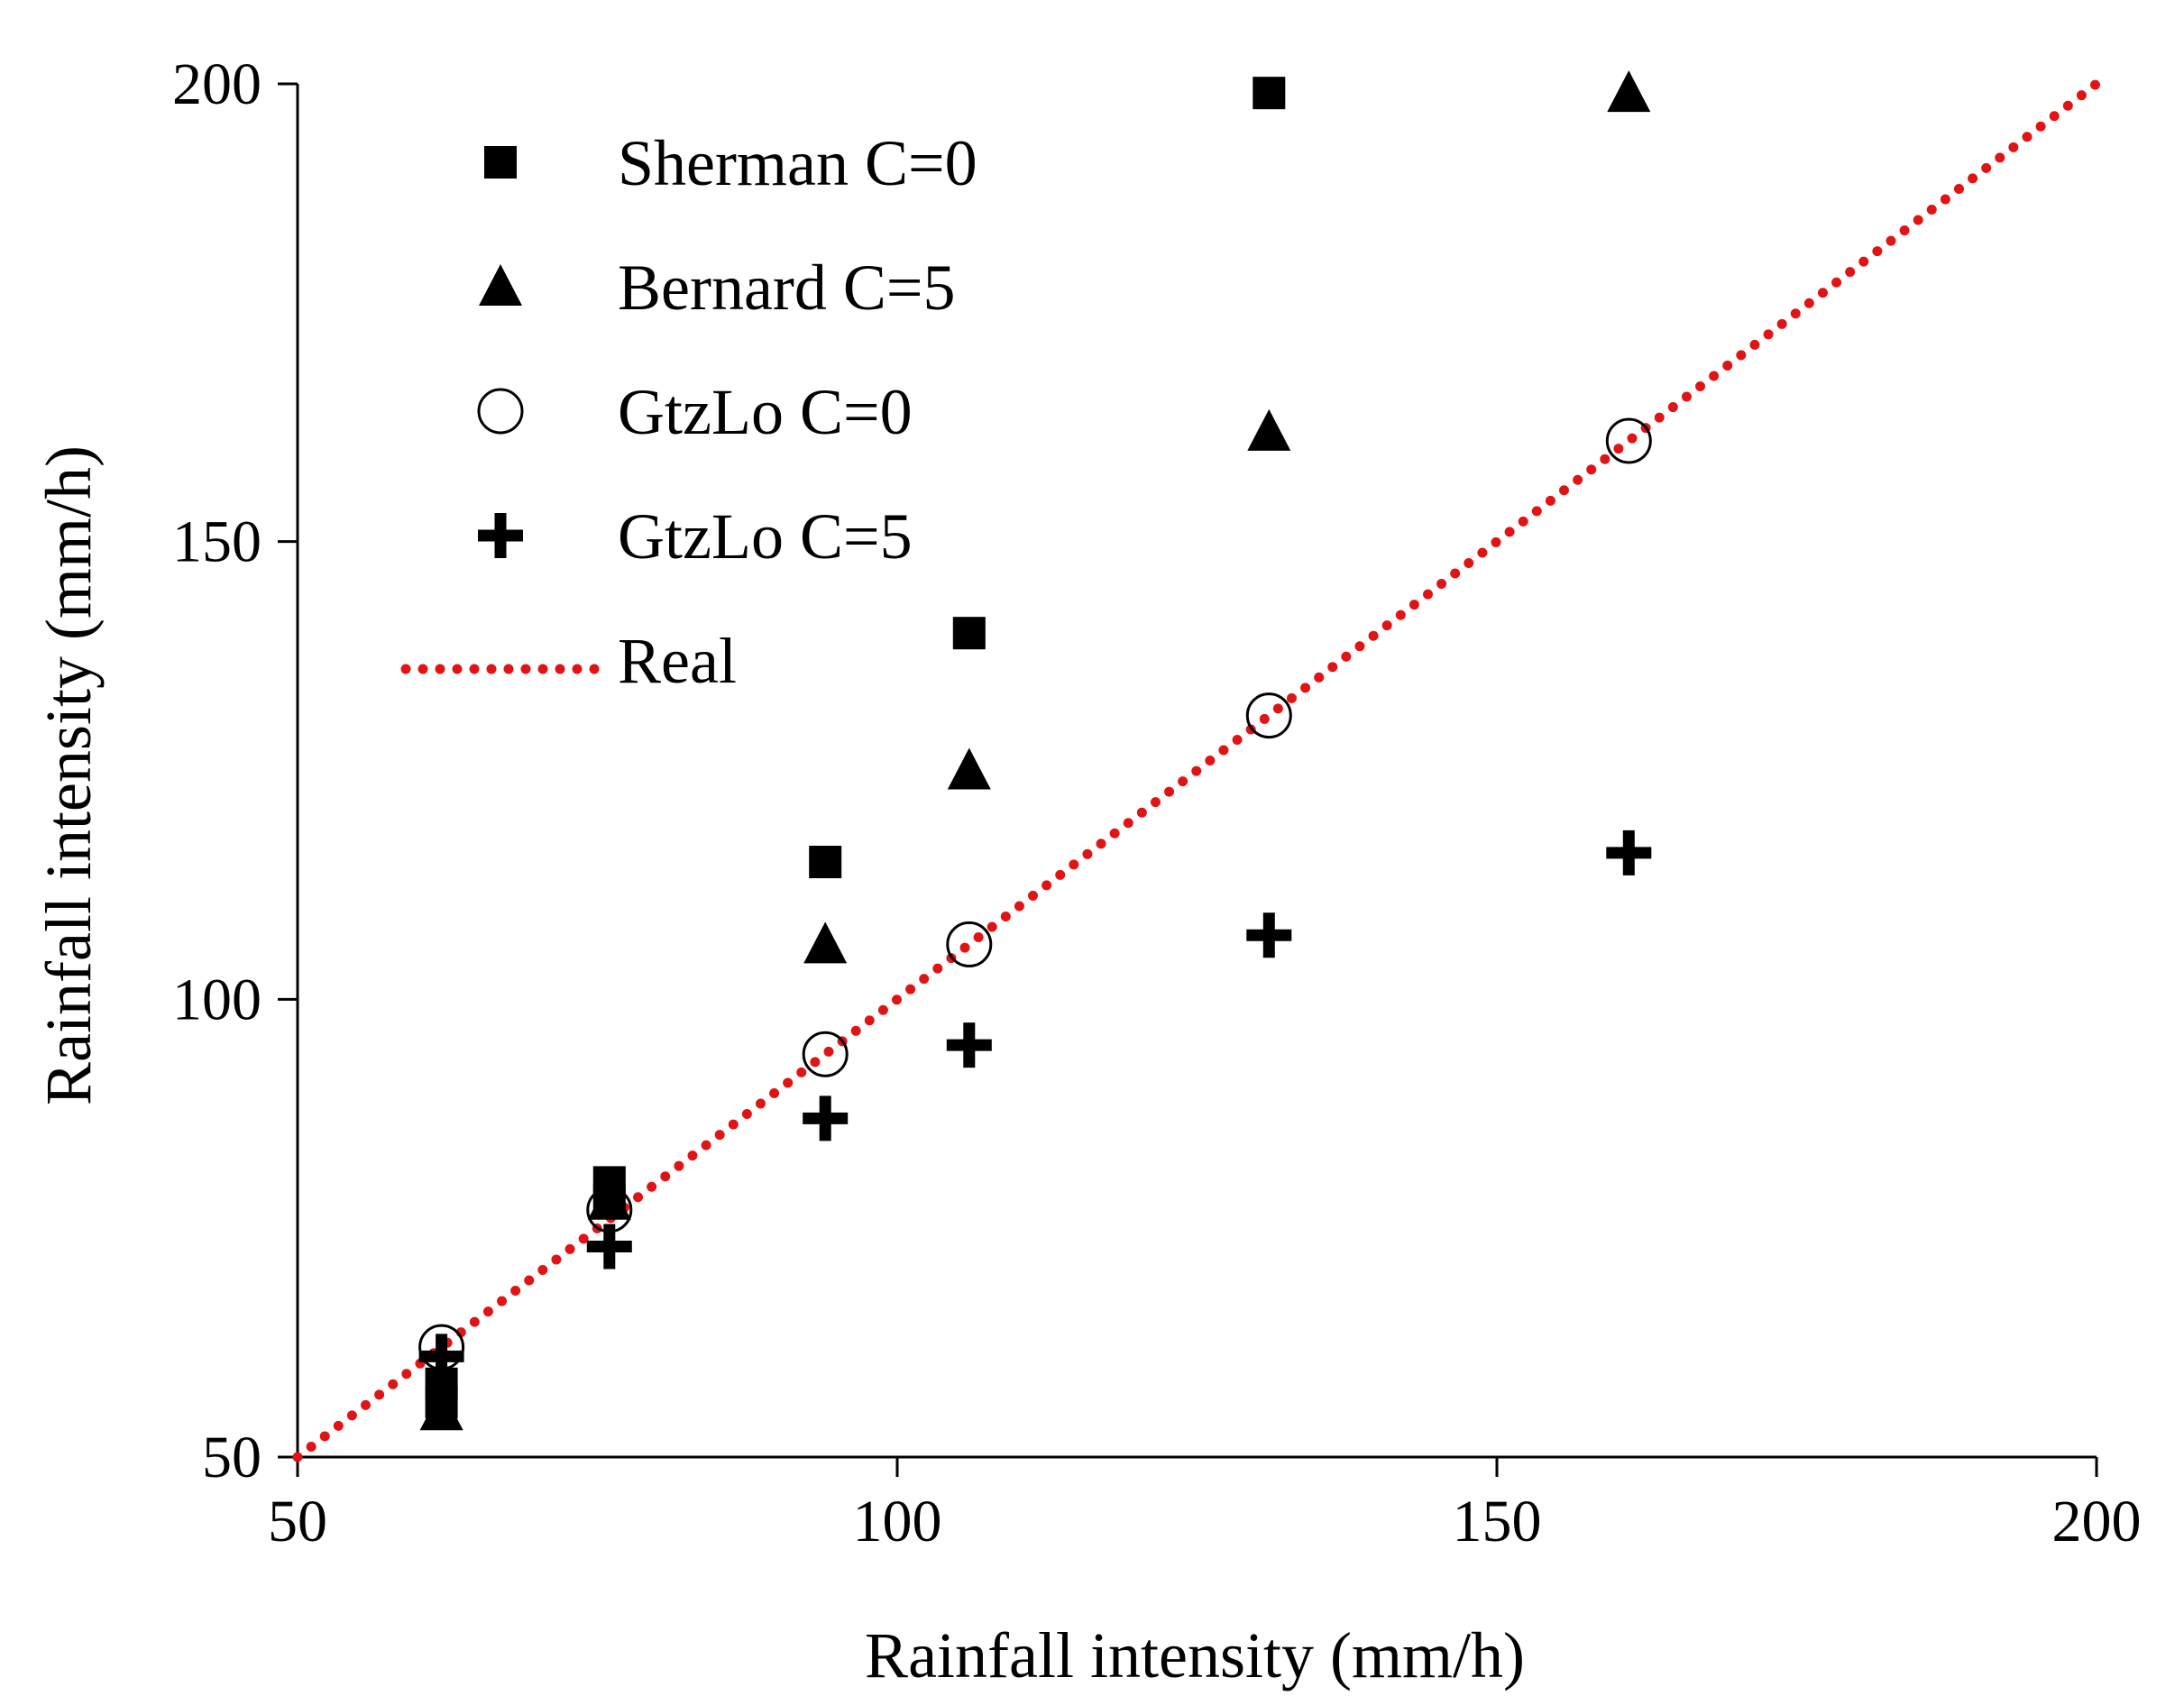 The width and height of the screenshot is (2184, 1705). I want to click on legend-item: Real, so click(568, 661).